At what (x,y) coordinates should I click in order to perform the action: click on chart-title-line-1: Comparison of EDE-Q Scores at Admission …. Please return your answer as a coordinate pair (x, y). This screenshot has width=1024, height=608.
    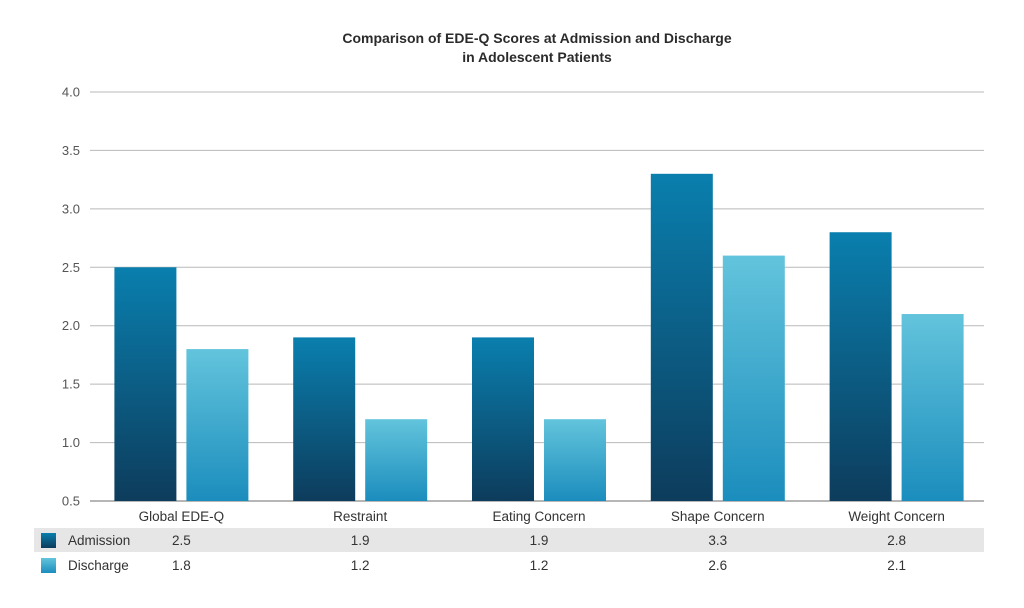
    Looking at the image, I should click on (536, 38).